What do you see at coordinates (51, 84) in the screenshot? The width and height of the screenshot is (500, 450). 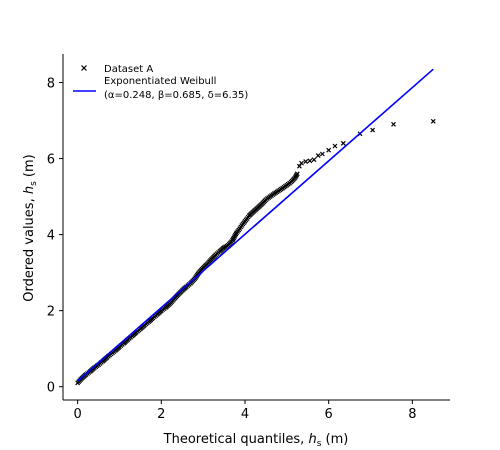 I see `y-tick-label: 8` at bounding box center [51, 84].